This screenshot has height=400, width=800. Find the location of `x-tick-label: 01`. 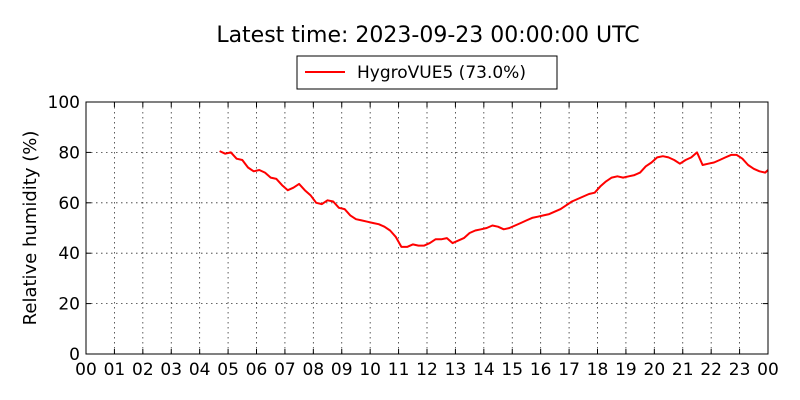

x-tick-label: 01 is located at coordinates (115, 370).